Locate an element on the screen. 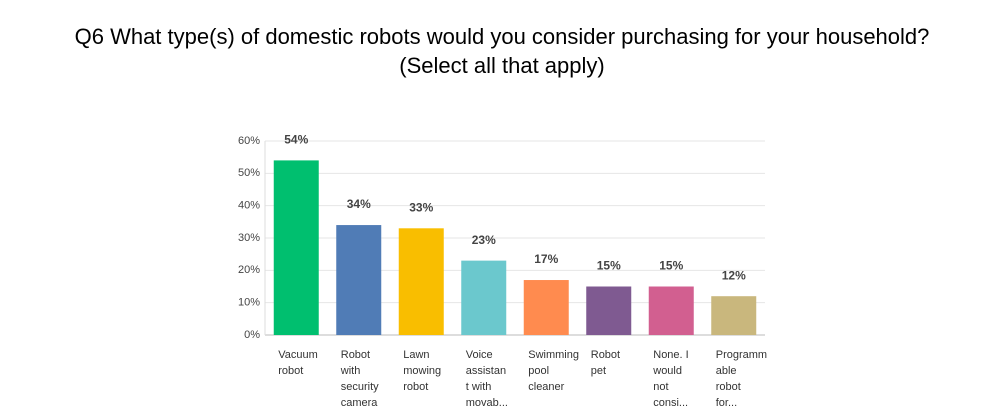 The image size is (1000, 418). y-tick-label: 50% is located at coordinates (249, 173).